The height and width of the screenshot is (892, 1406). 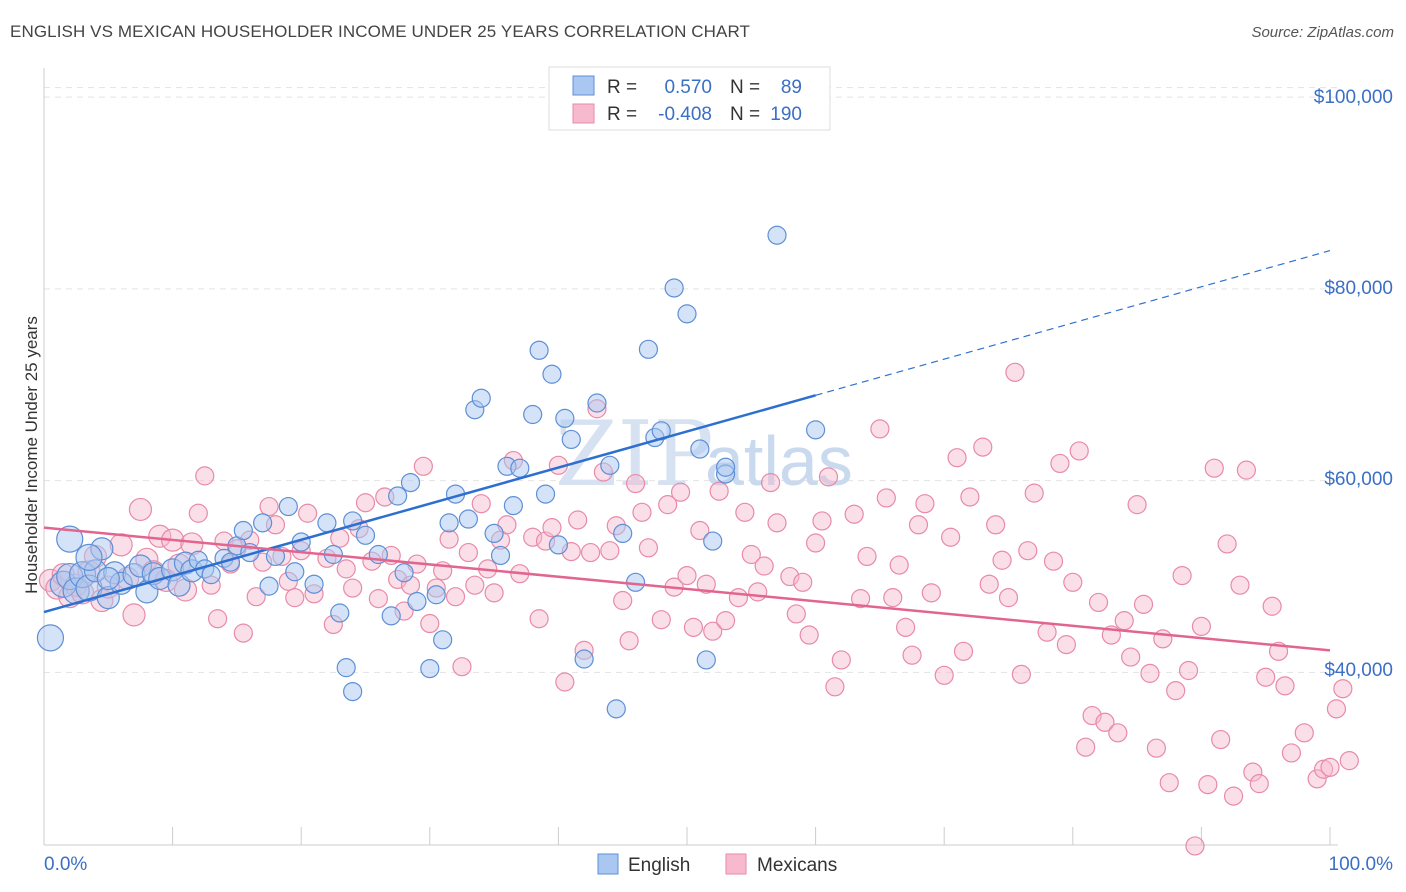 What do you see at coordinates (634, 454) in the screenshot?
I see `watermark-zip: ZIP` at bounding box center [634, 454].